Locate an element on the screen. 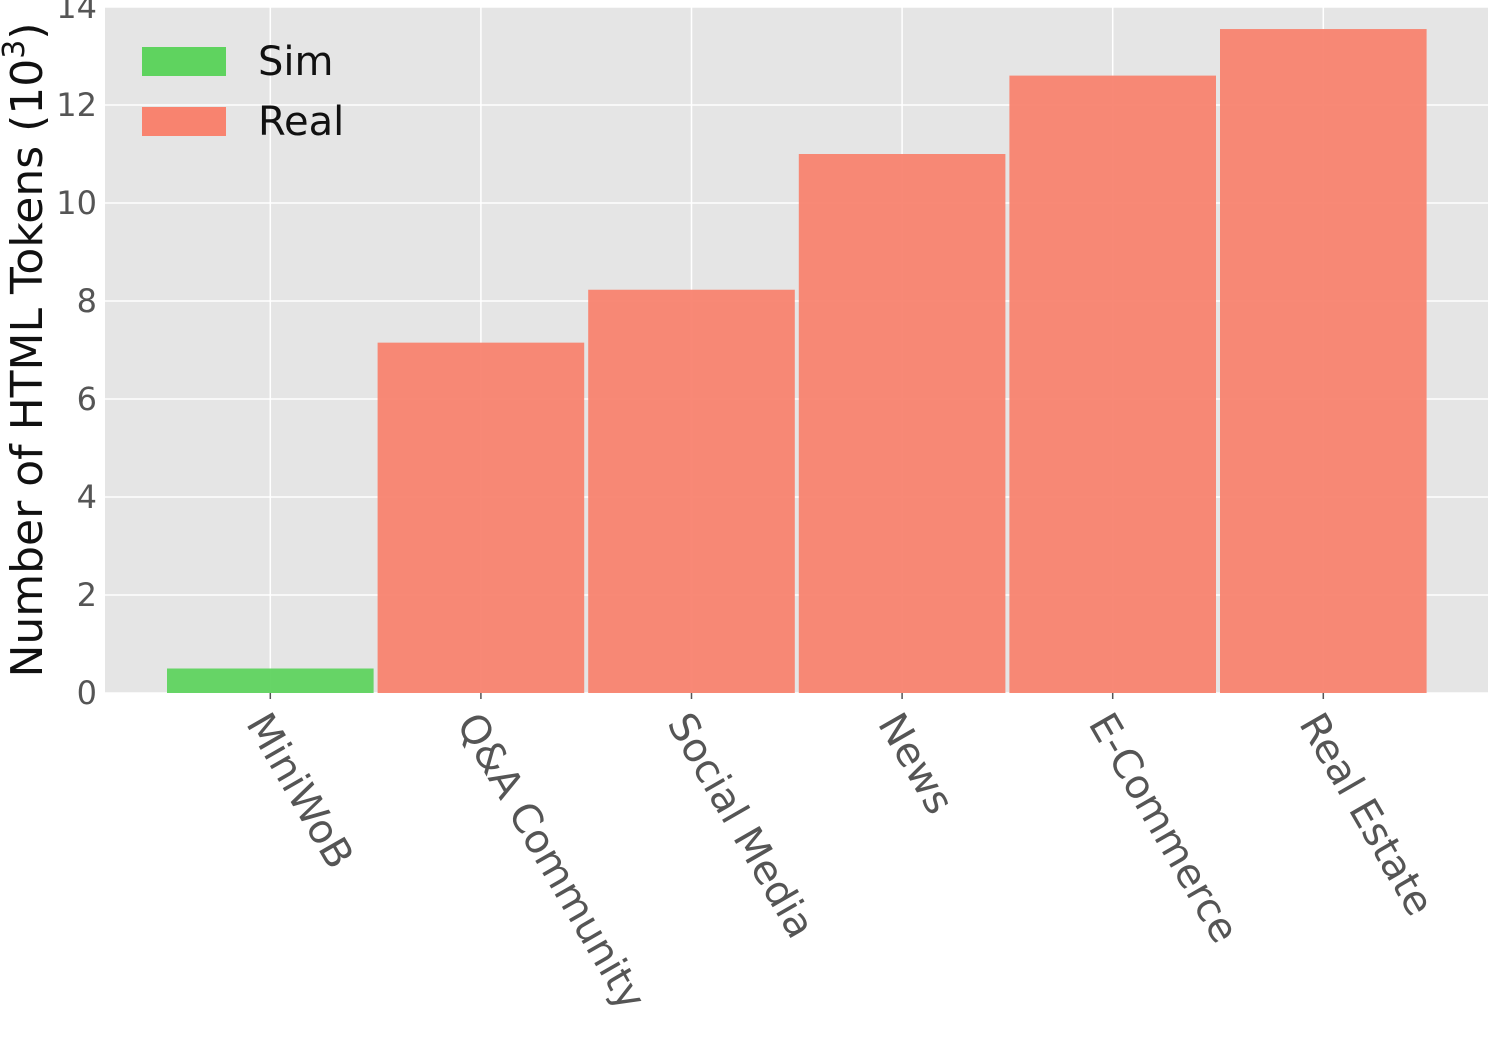  y-tick-label-6: 12 is located at coordinates (76, 105).